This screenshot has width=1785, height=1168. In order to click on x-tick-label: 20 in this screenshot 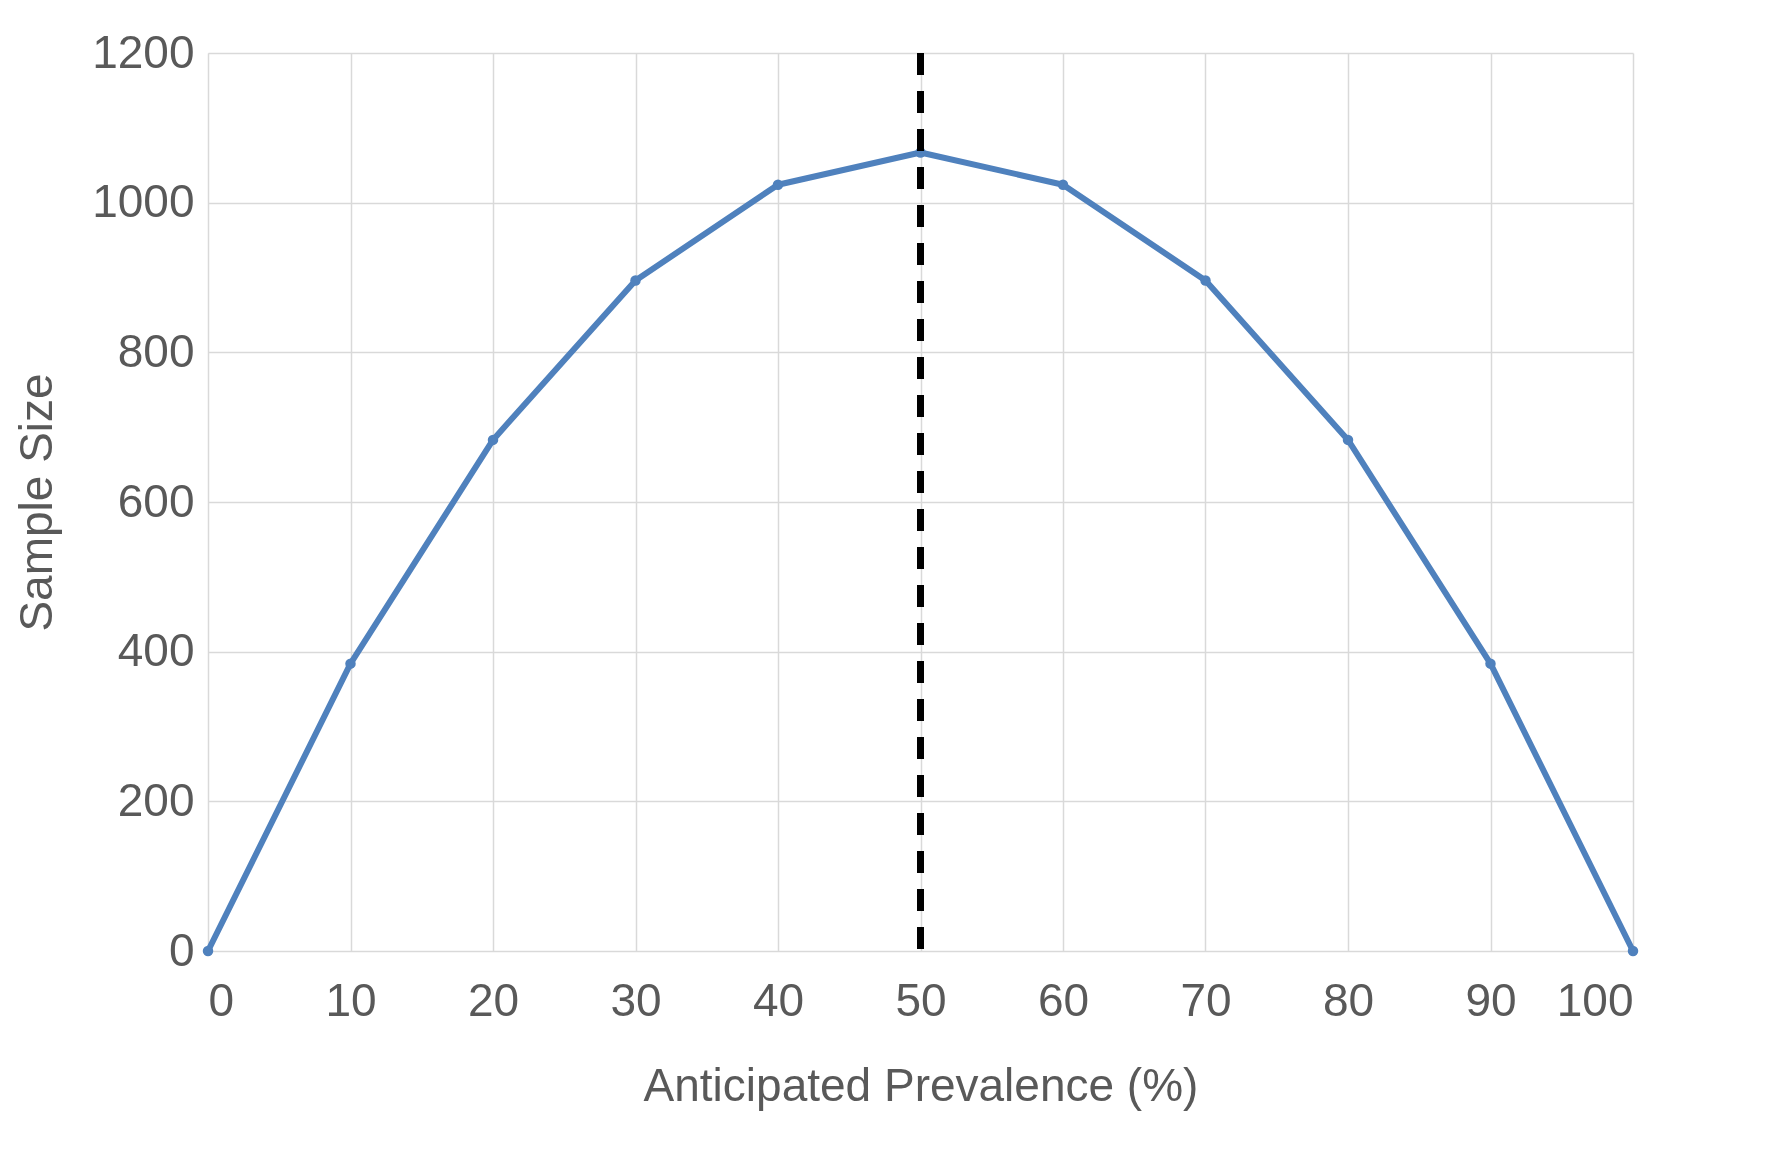, I will do `click(493, 999)`.